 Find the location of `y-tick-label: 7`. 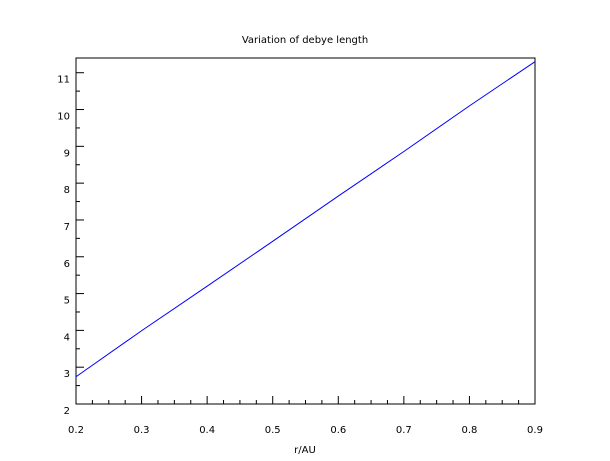

y-tick-label: 7 is located at coordinates (67, 227).